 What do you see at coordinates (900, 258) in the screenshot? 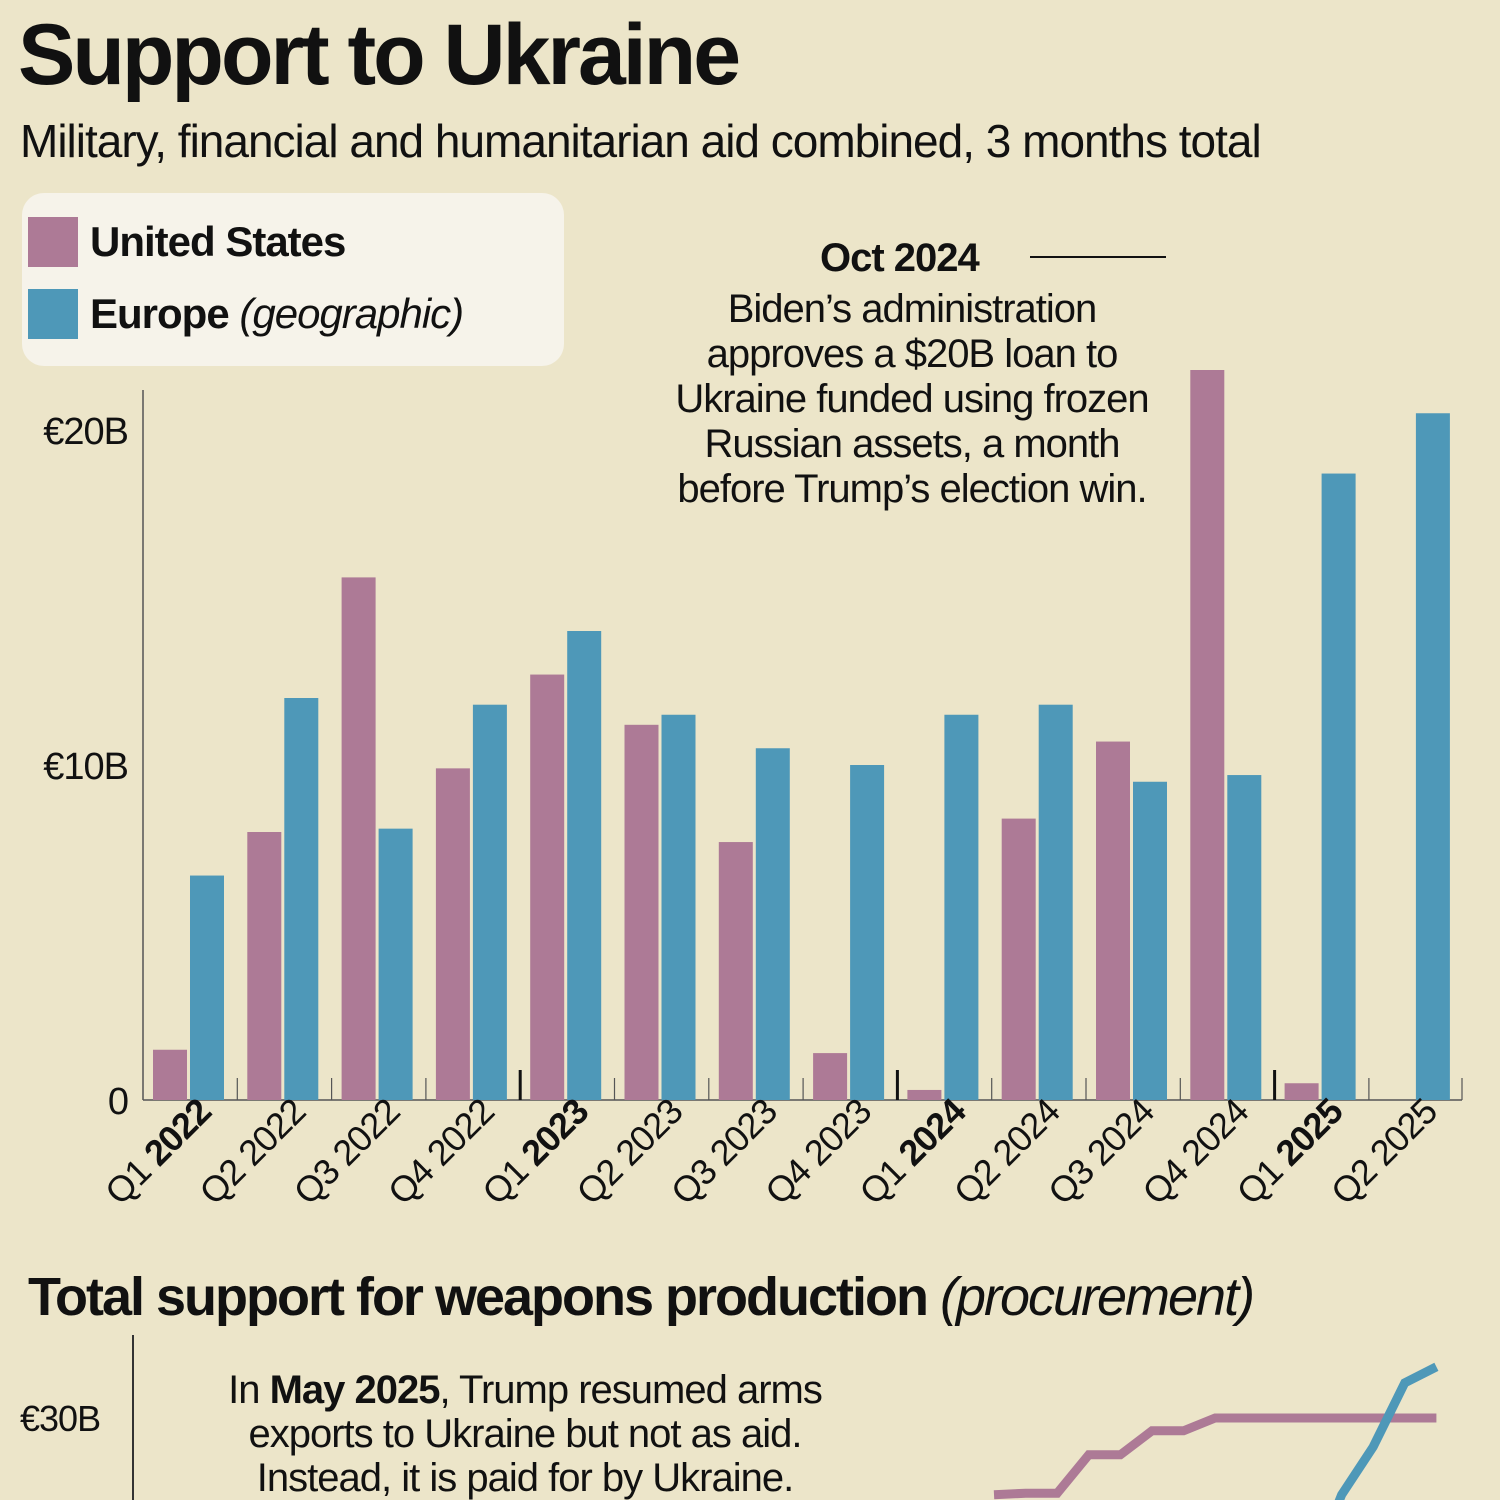
I see `annotation-title: Oct 2024` at bounding box center [900, 258].